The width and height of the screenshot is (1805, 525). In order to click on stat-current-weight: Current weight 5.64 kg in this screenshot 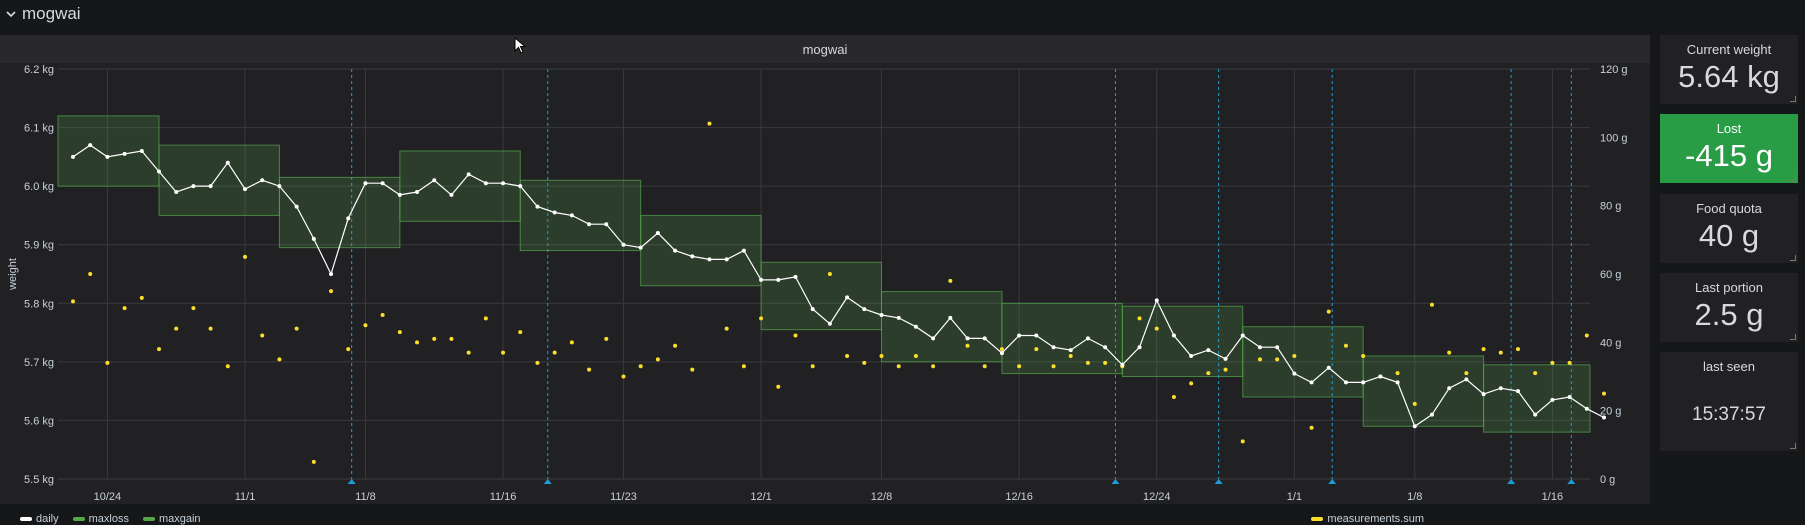, I will do `click(1729, 69)`.